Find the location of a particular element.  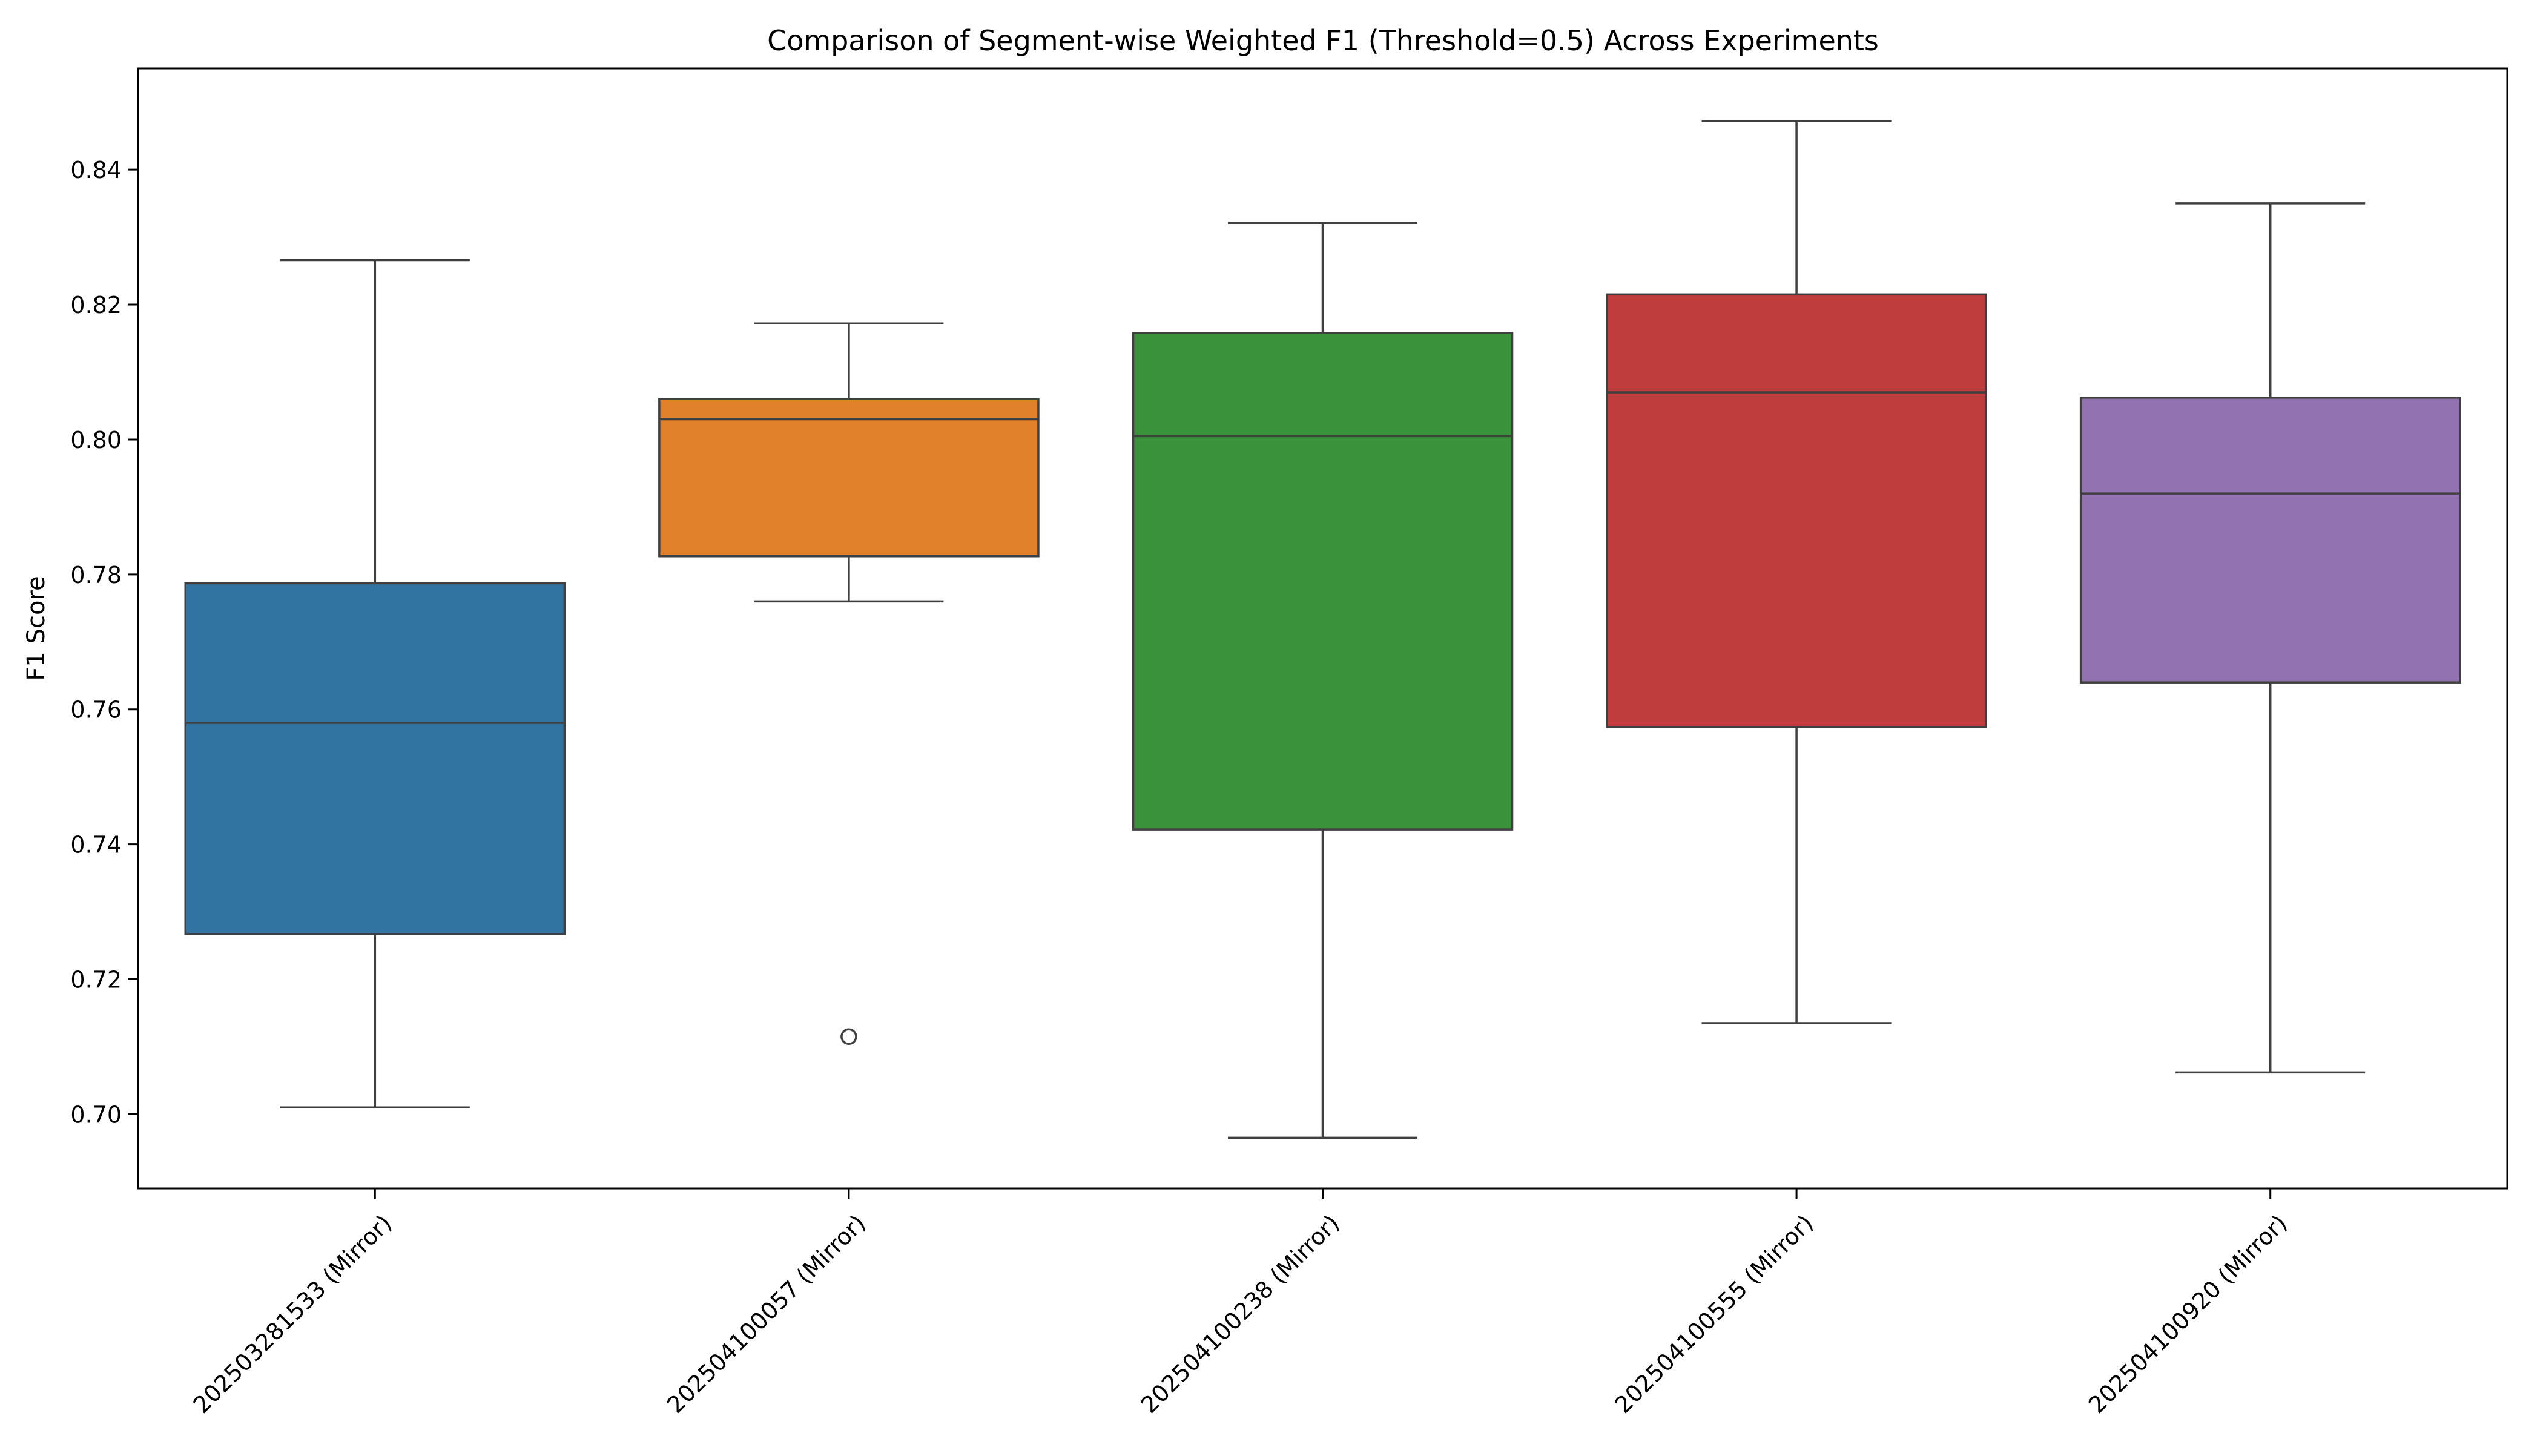

y-tick-label: 0.70 is located at coordinates (96, 1114).